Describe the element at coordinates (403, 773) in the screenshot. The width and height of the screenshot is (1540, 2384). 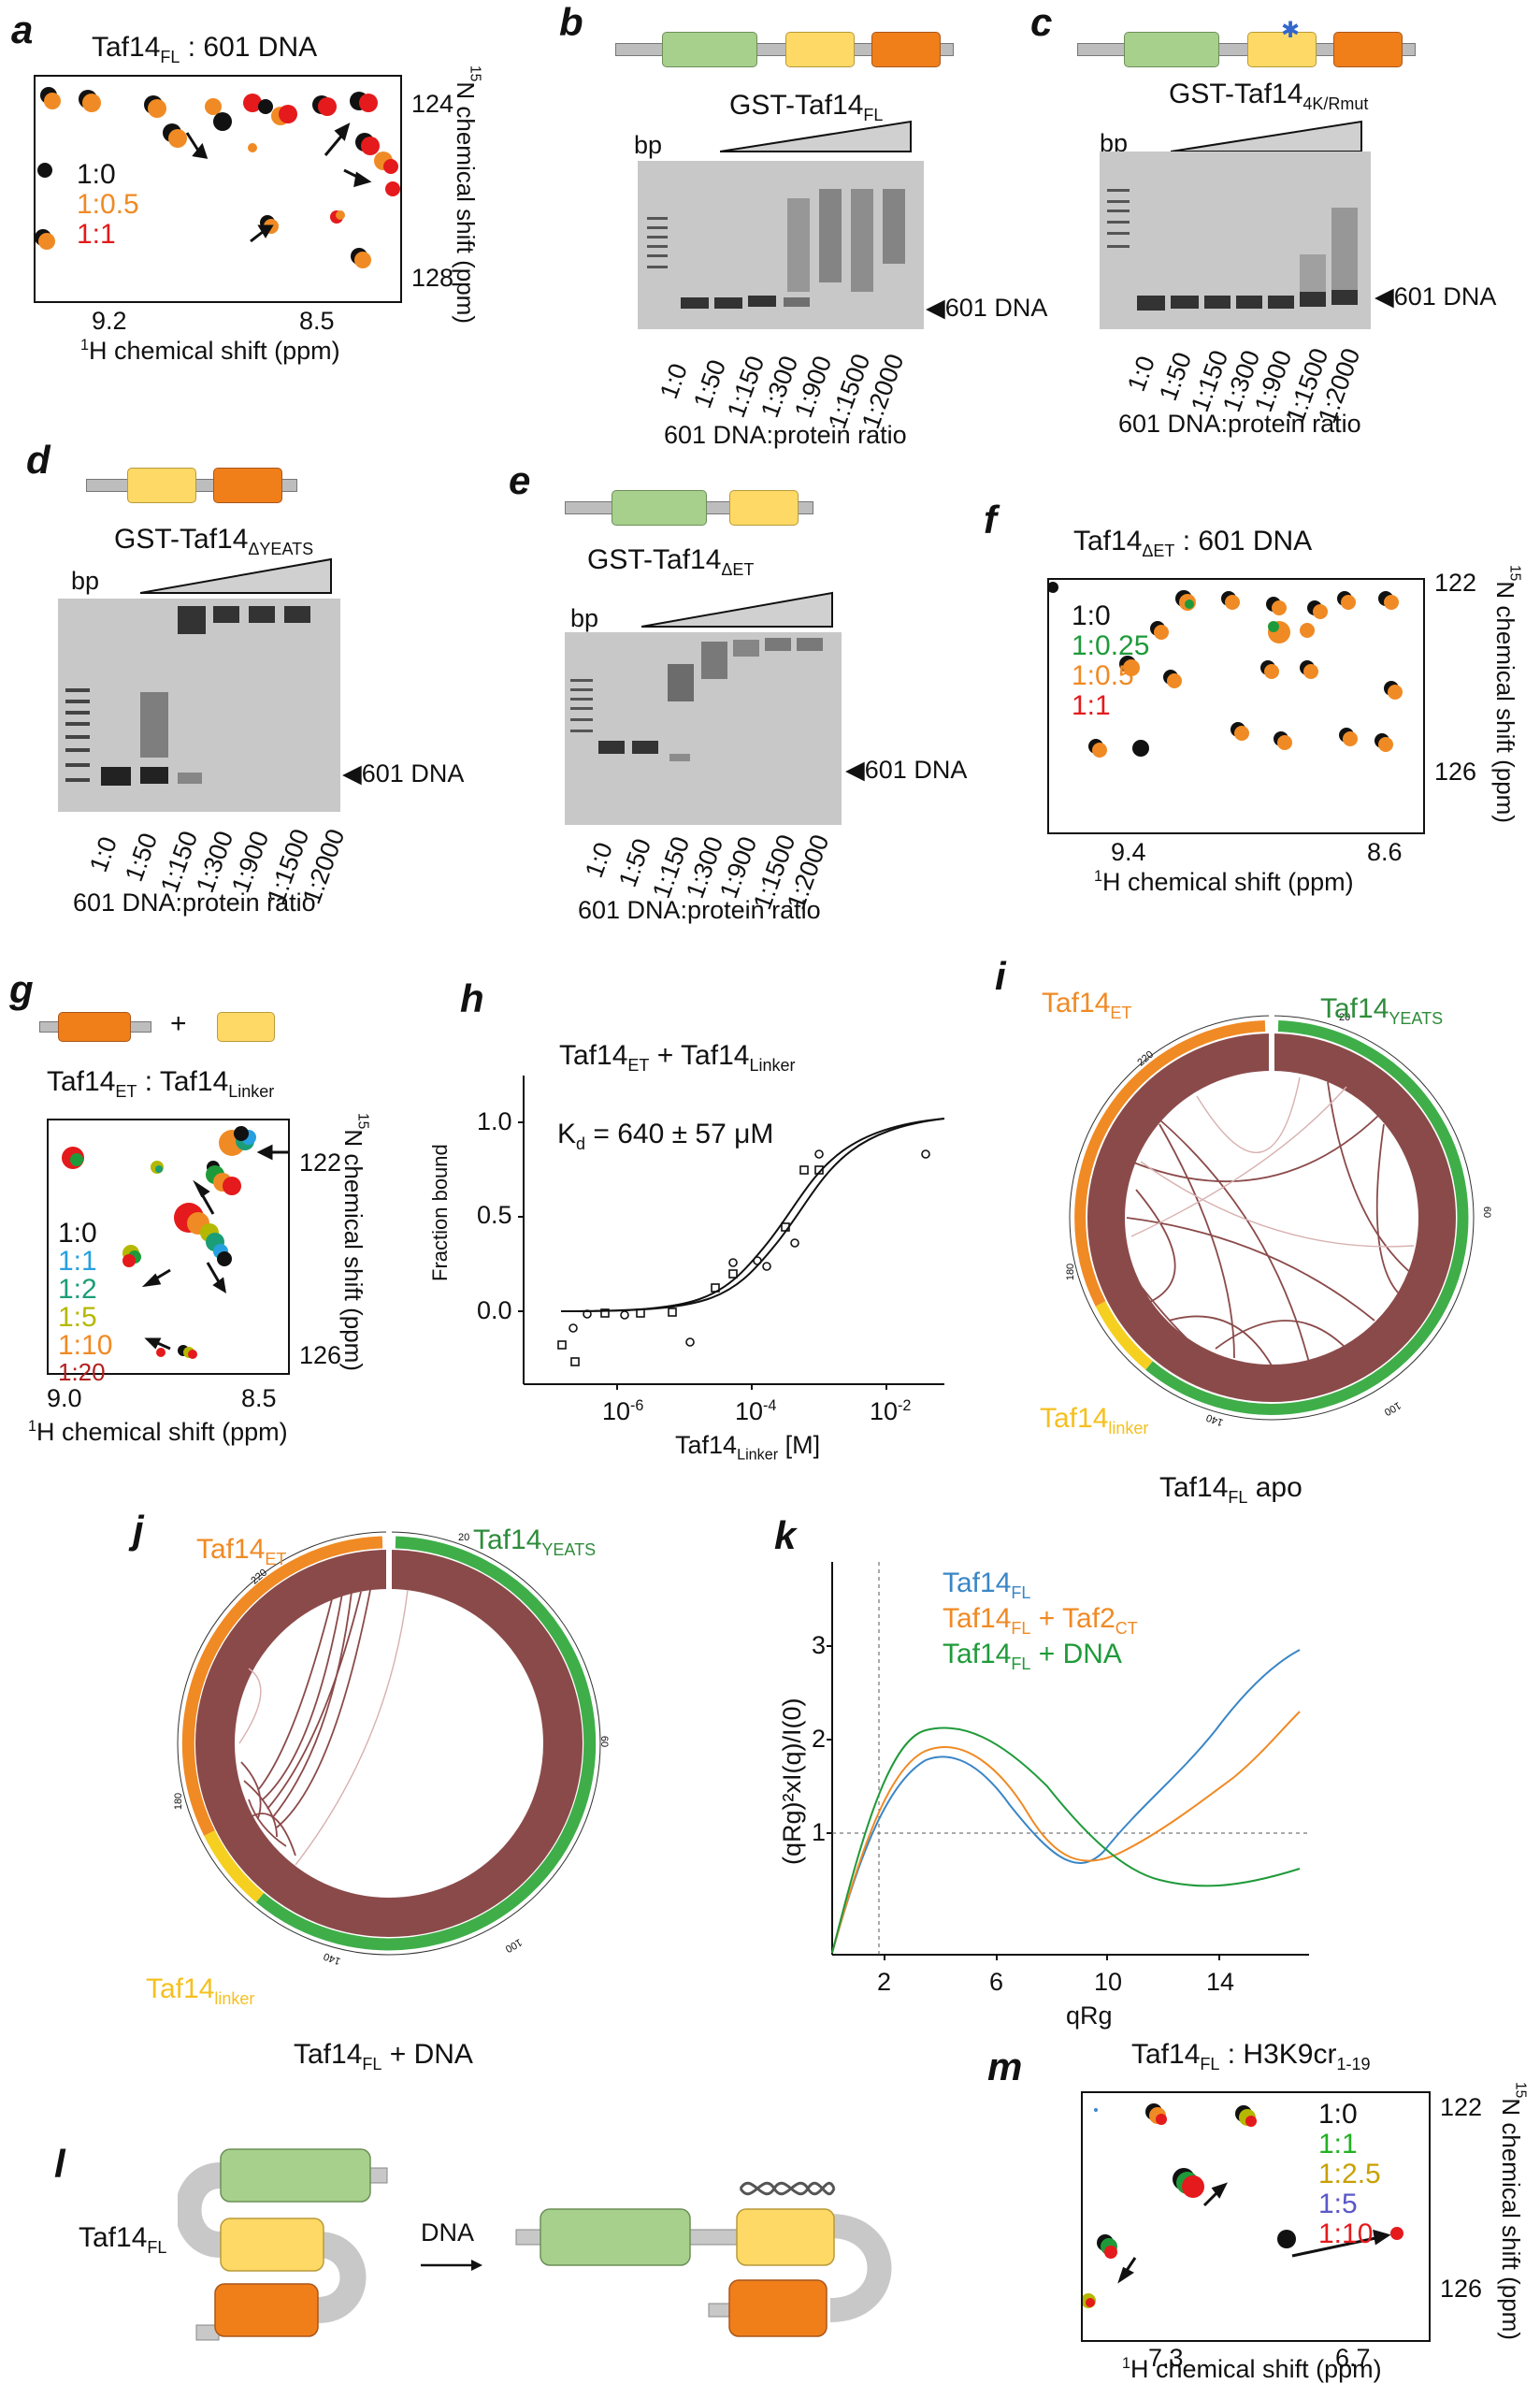
I see `d-band-label: ◀601 DNA` at that location.